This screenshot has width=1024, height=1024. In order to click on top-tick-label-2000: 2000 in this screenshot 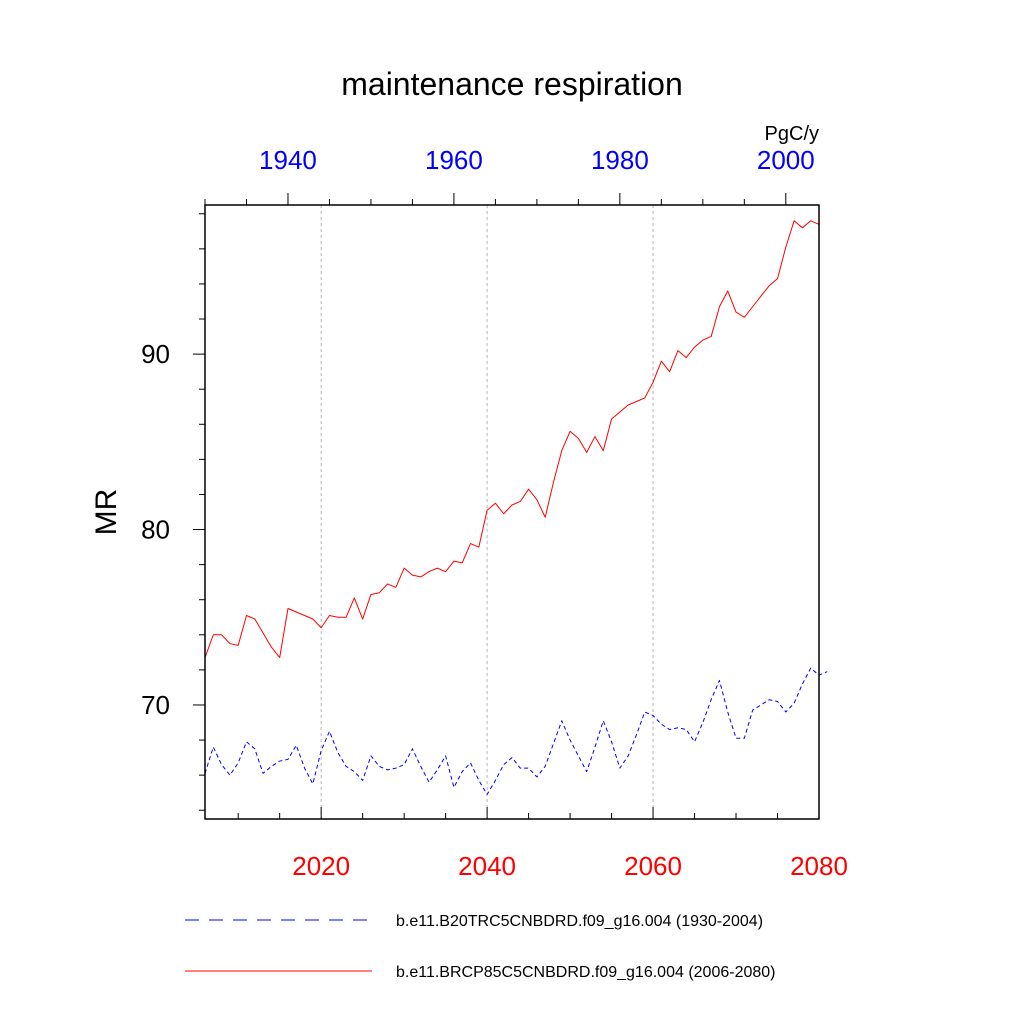, I will do `click(786, 160)`.